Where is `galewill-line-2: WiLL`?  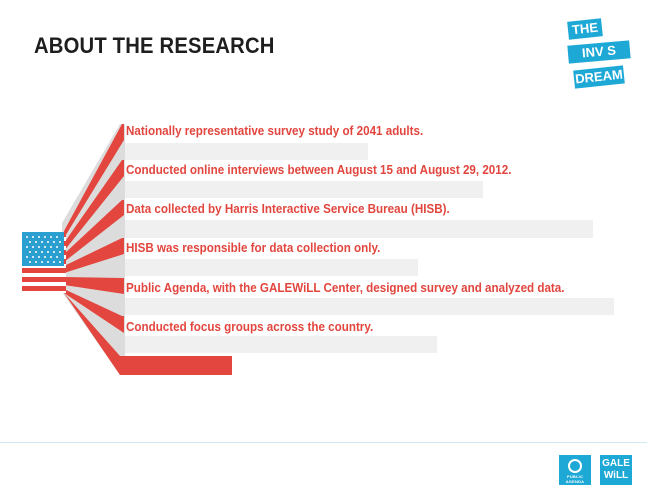
galewill-line-2: WiLL is located at coordinates (616, 475).